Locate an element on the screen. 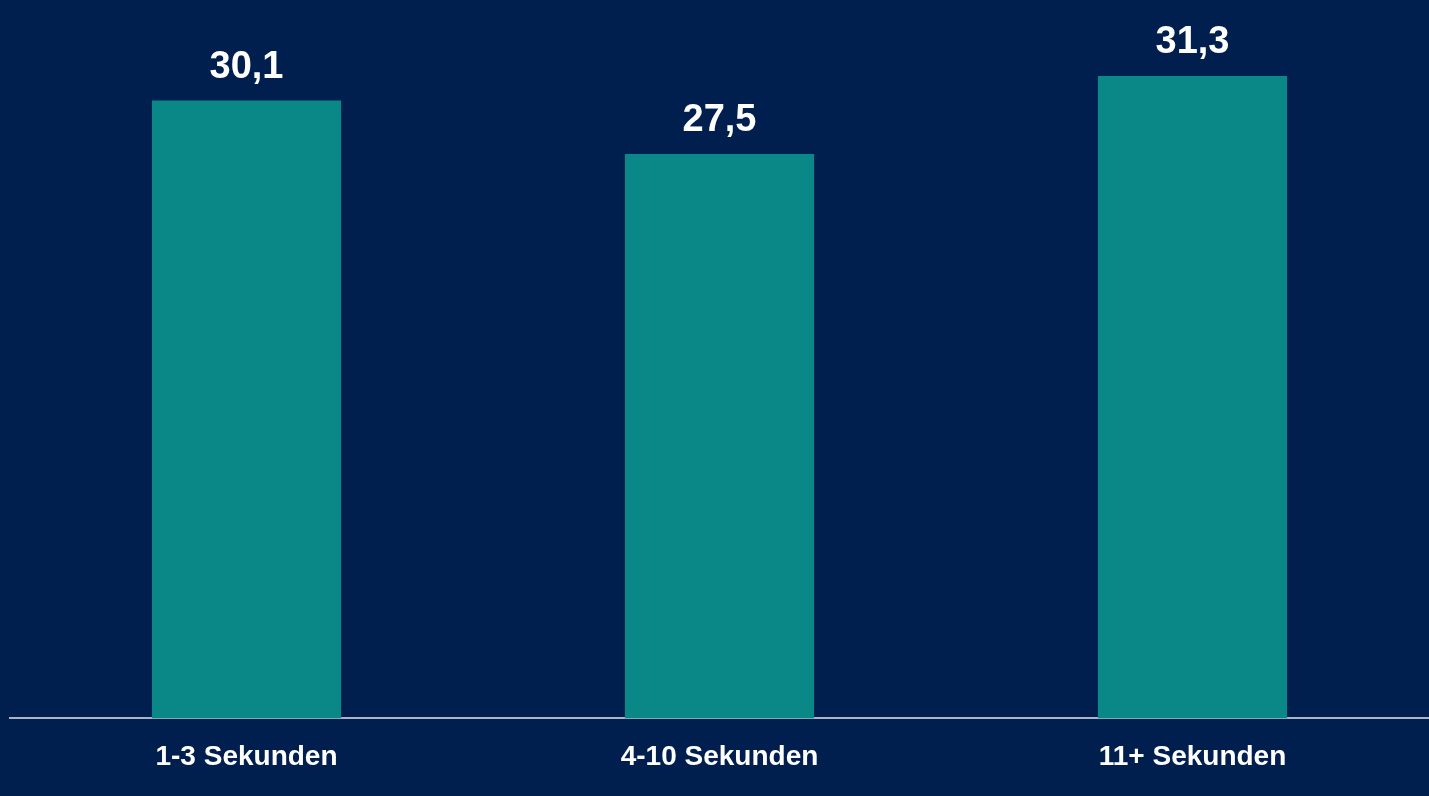 The image size is (1429, 796). data-label: 30,1 is located at coordinates (246, 65).